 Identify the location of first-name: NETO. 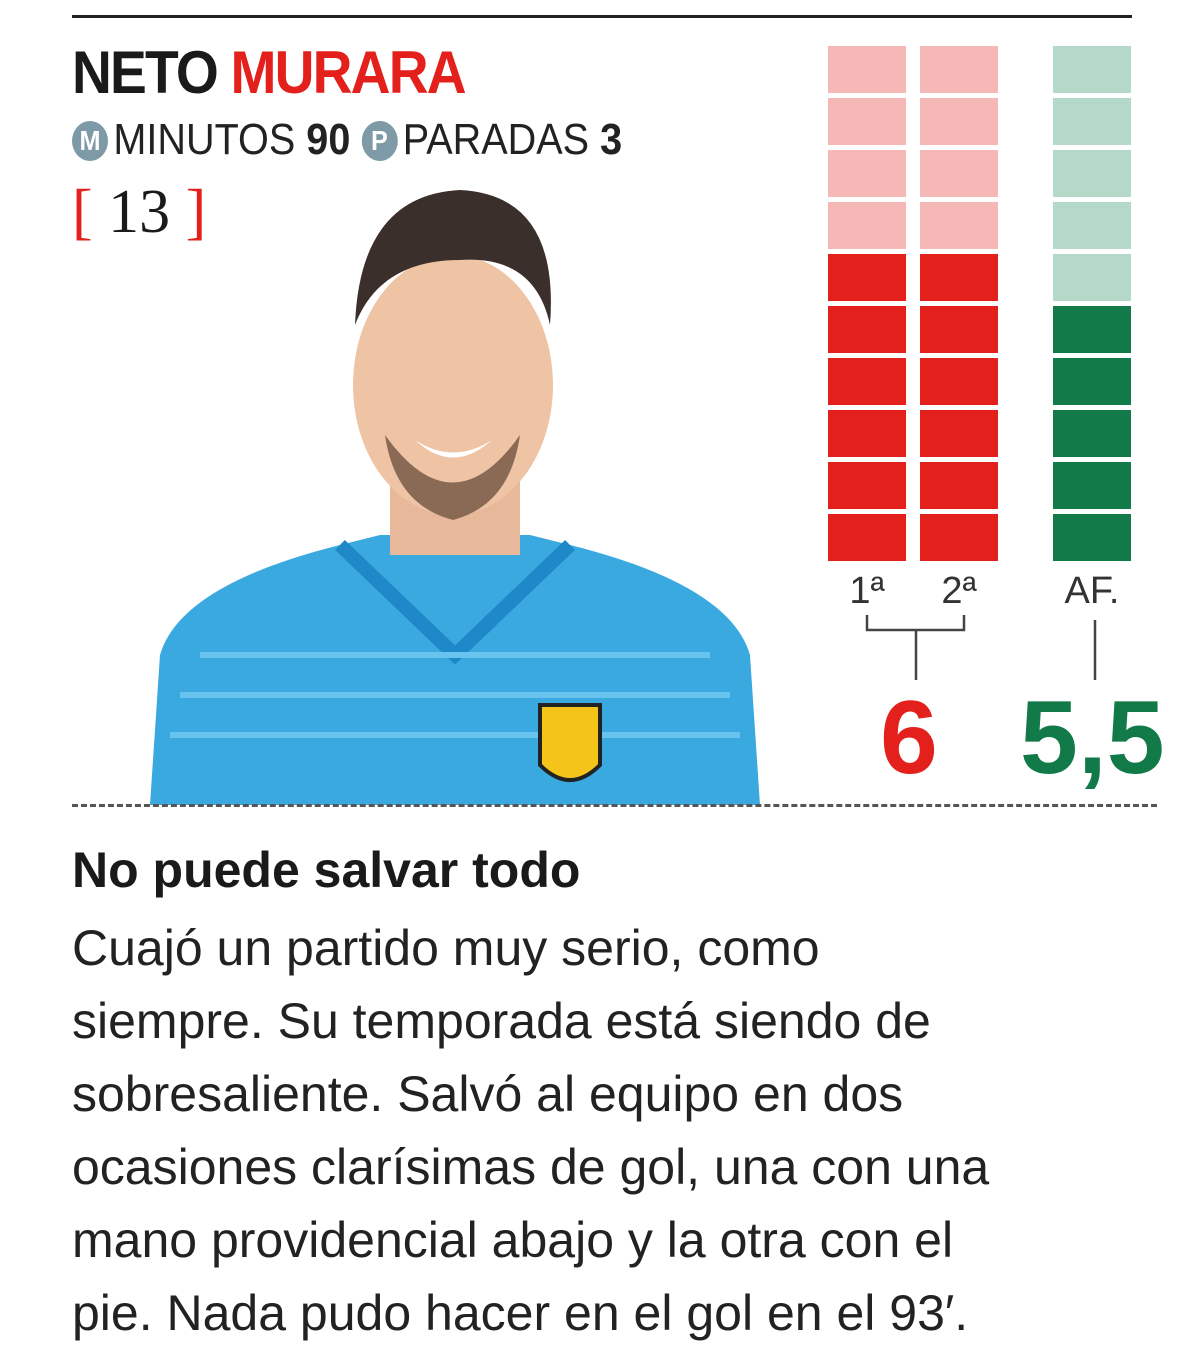
(145, 72).